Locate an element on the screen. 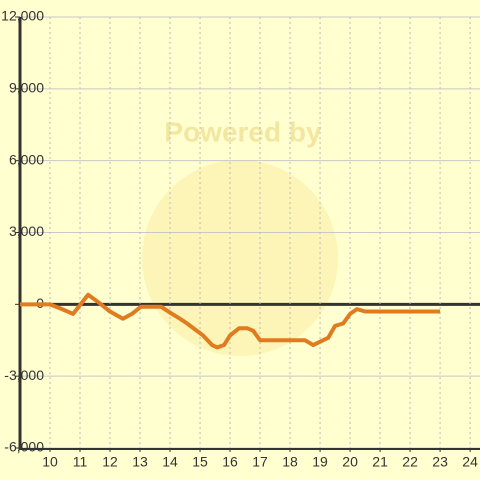  x-tick-label: 16 is located at coordinates (230, 462).